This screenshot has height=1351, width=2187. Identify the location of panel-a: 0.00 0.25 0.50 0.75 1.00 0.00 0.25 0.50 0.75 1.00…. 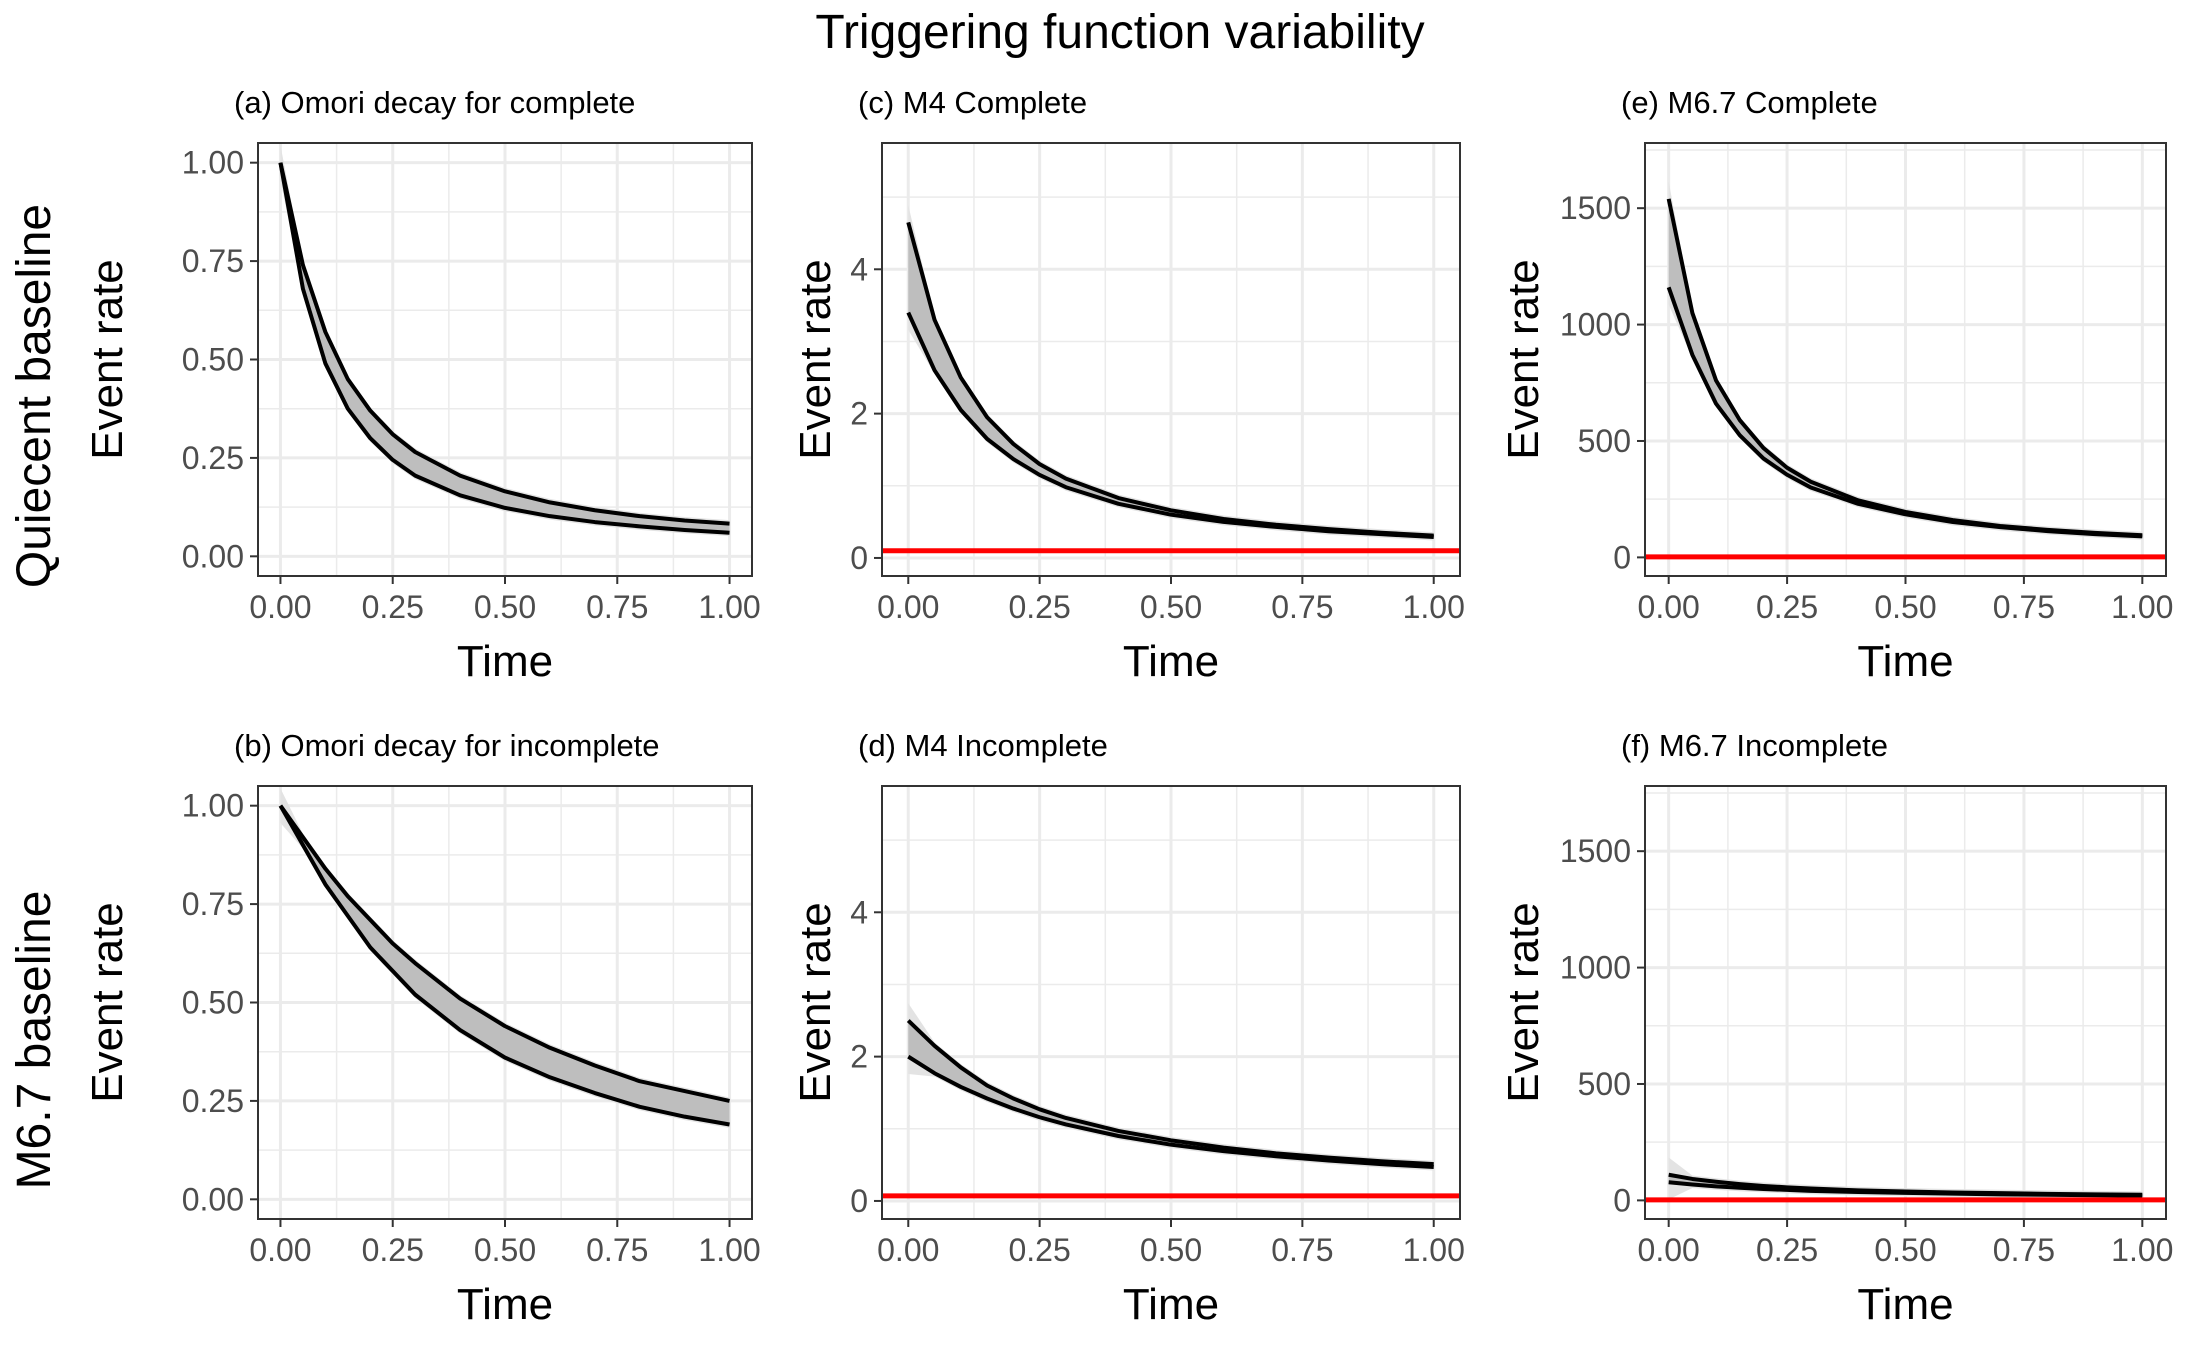
(422, 385).